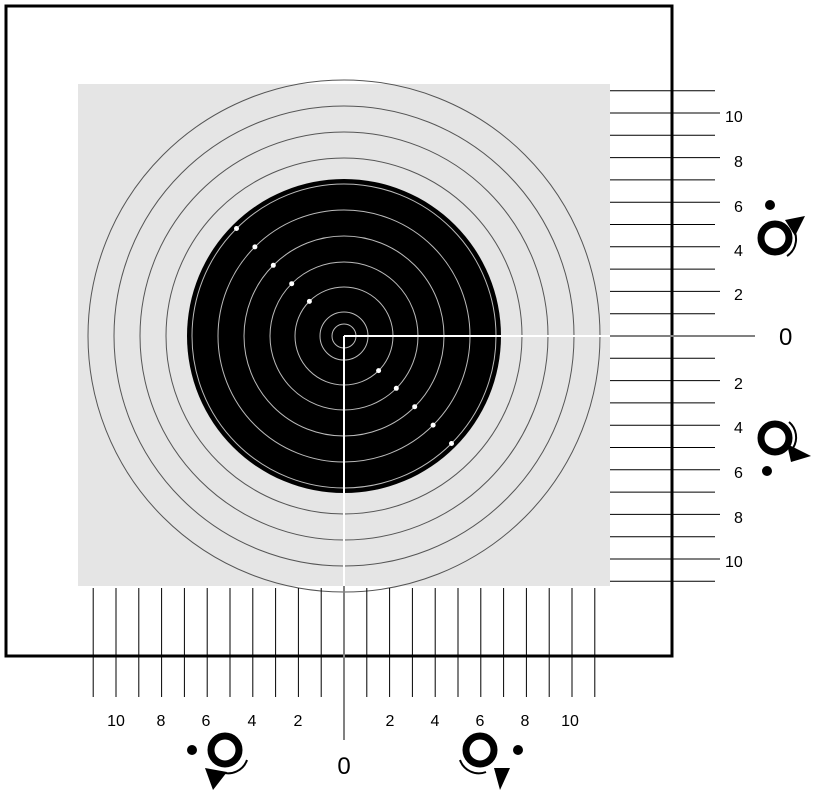 The width and height of the screenshot is (818, 797). I want to click on bottom-label-right-8: 8, so click(525, 721).